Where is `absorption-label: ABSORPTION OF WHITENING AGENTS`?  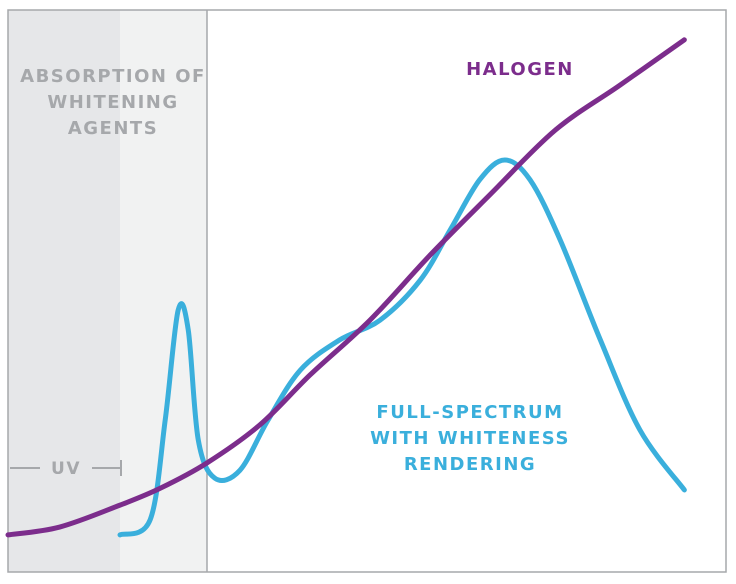 absorption-label: ABSORPTION OF WHITENING AGENTS is located at coordinates (113, 102).